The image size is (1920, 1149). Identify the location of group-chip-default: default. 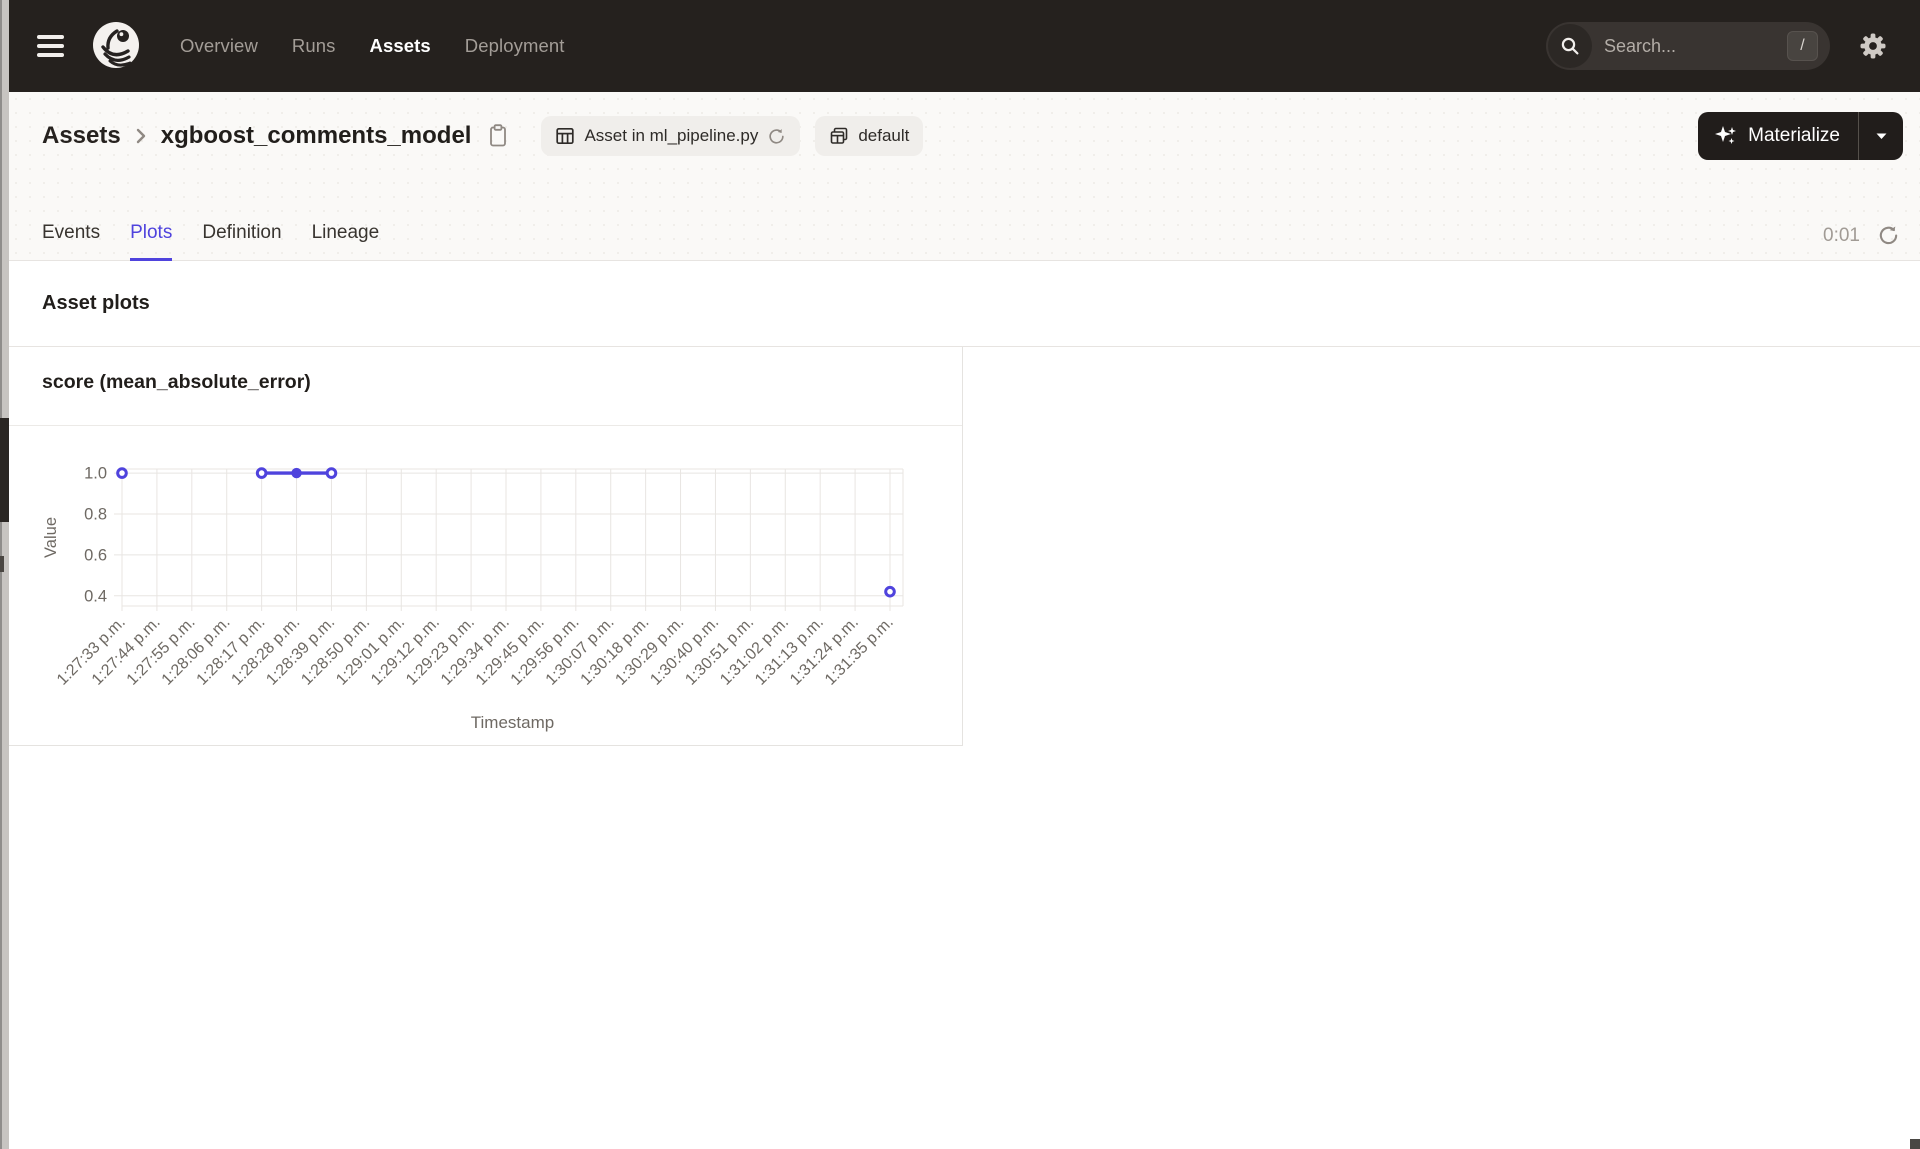
(869, 136).